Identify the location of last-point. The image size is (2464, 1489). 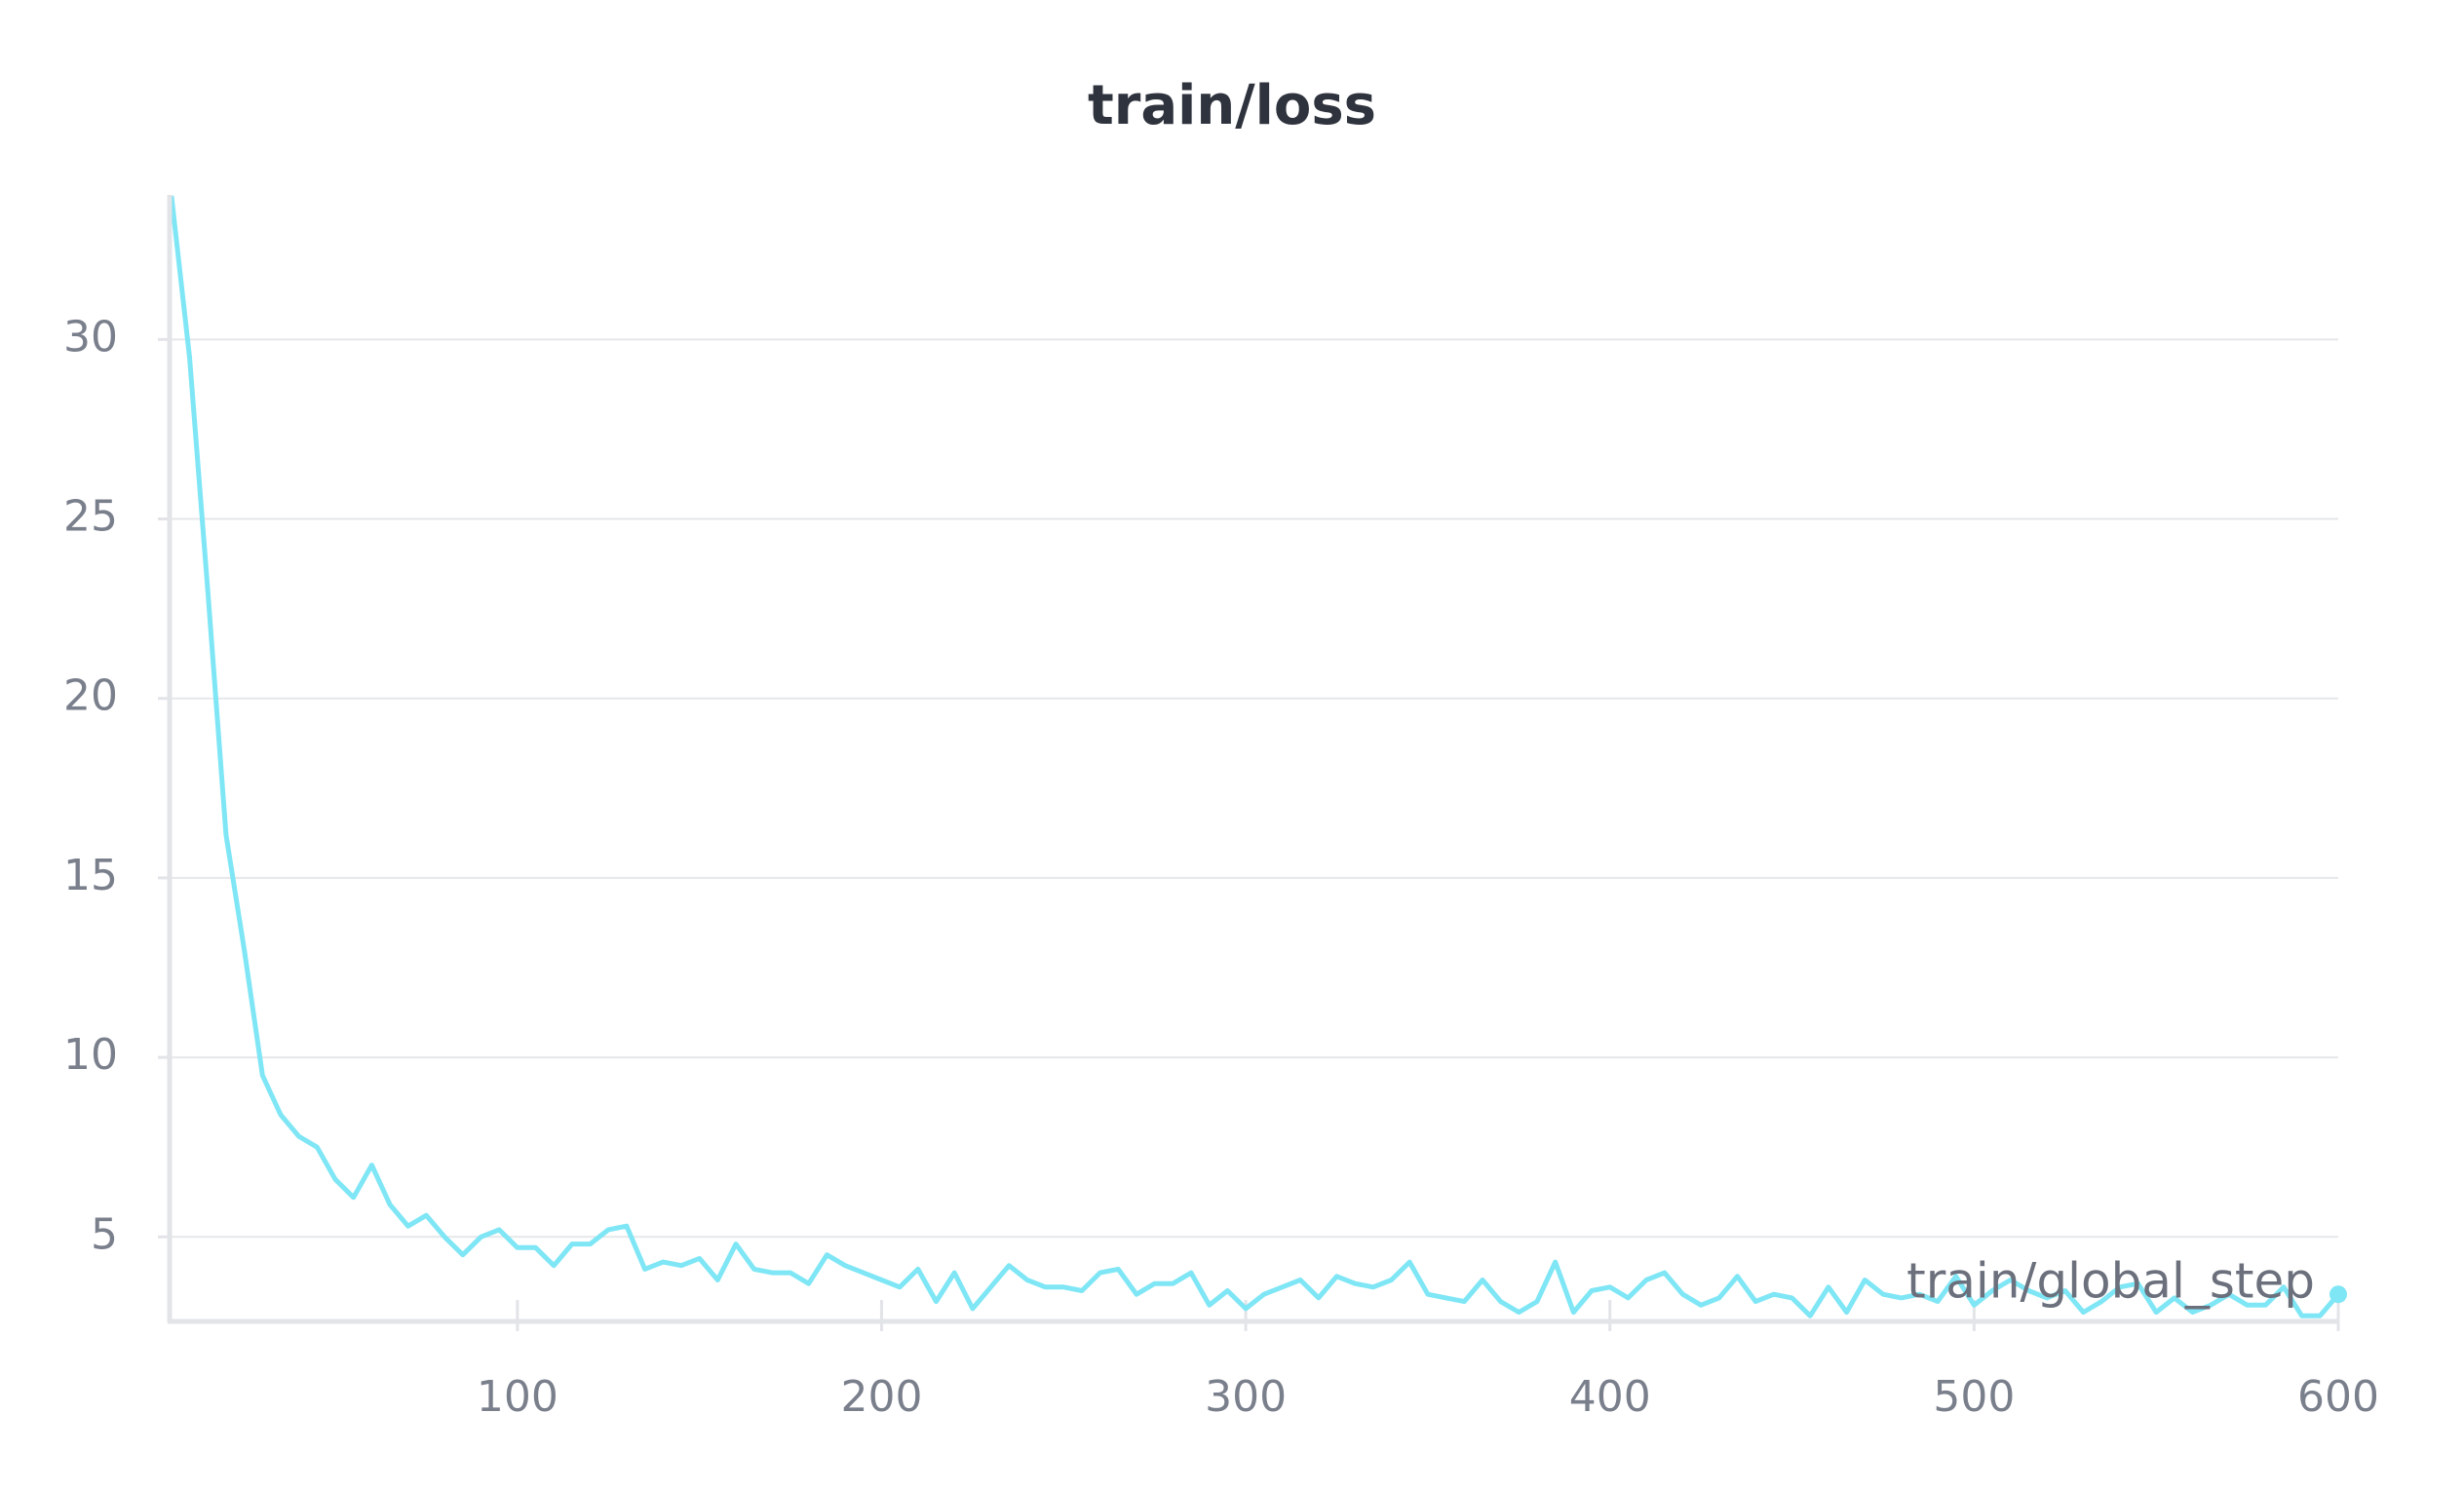
(2338, 1295).